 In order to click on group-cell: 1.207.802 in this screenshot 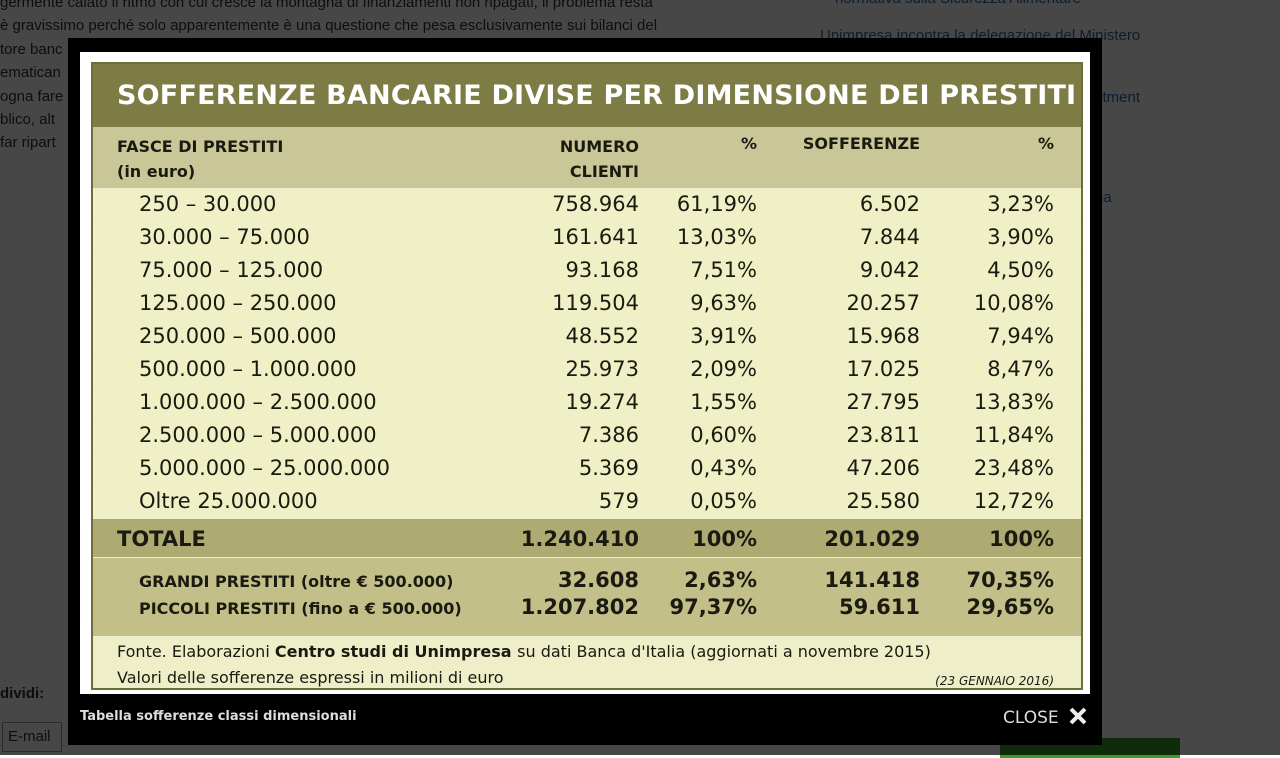, I will do `click(579, 607)`.